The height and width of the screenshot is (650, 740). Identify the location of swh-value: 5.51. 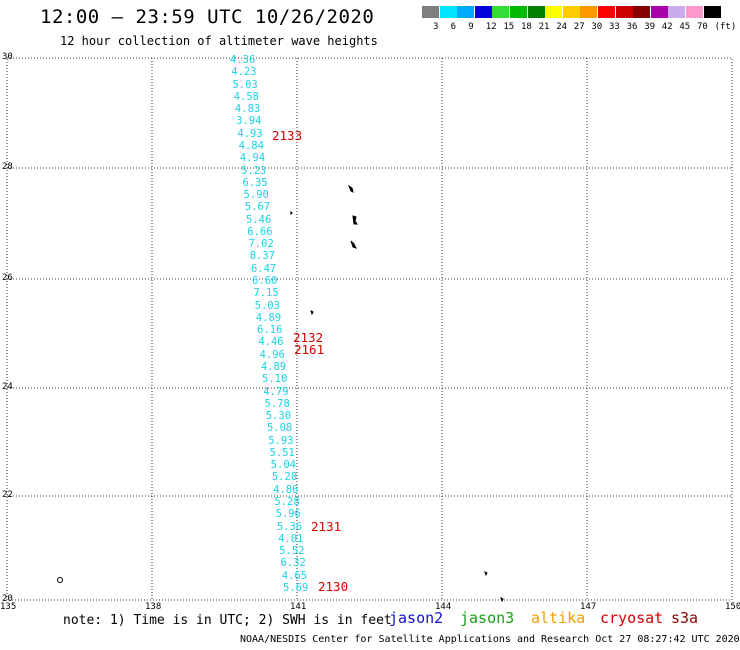
(282, 452).